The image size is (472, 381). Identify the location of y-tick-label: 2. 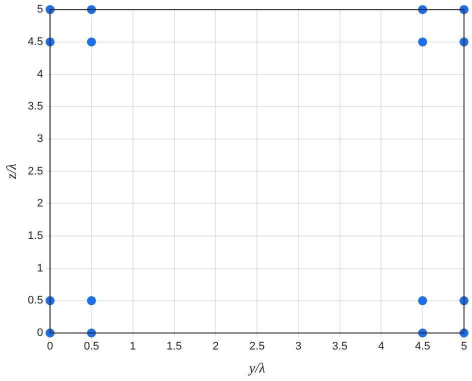
(40, 204).